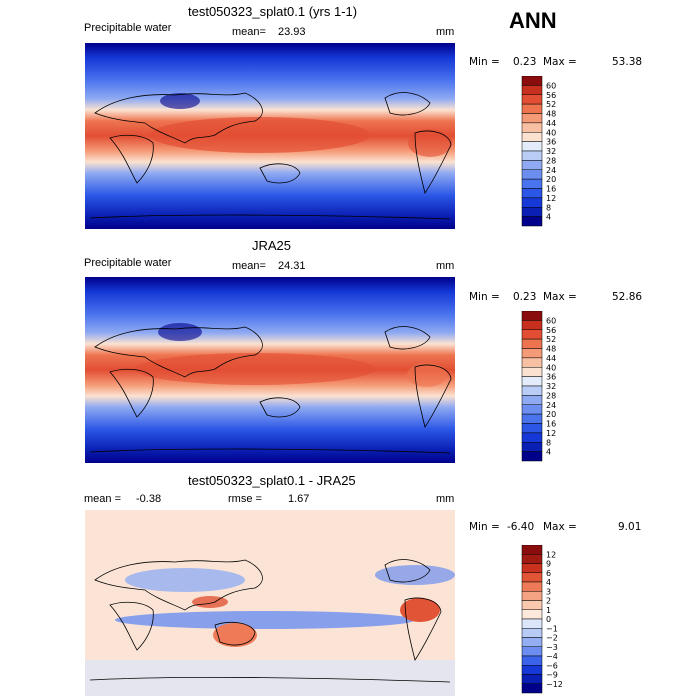  Describe the element at coordinates (270, 156) in the screenshot. I see `panel1-coastlines` at that location.